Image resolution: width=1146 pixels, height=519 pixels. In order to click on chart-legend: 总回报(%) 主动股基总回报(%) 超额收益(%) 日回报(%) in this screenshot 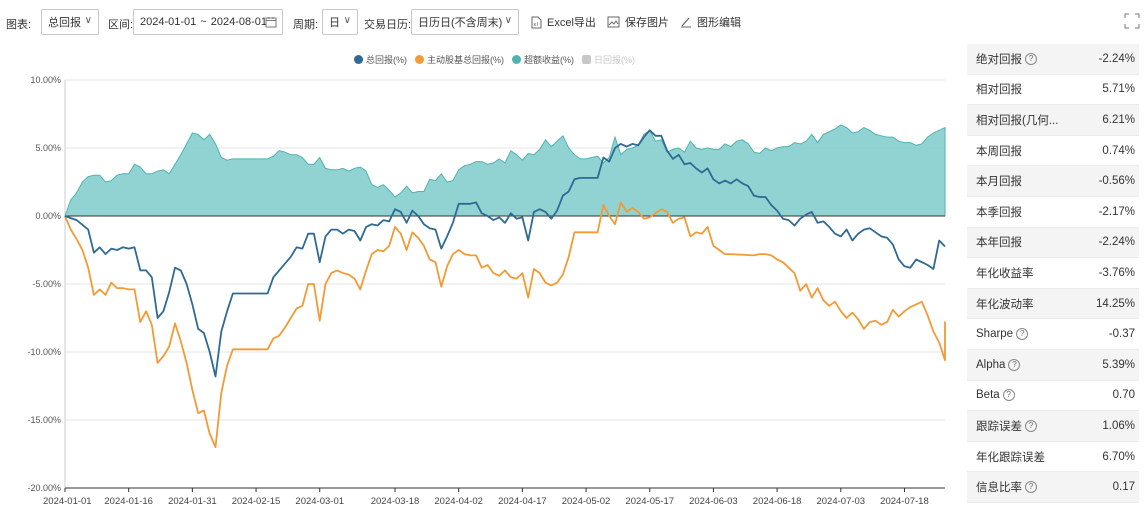, I will do `click(494, 59)`.